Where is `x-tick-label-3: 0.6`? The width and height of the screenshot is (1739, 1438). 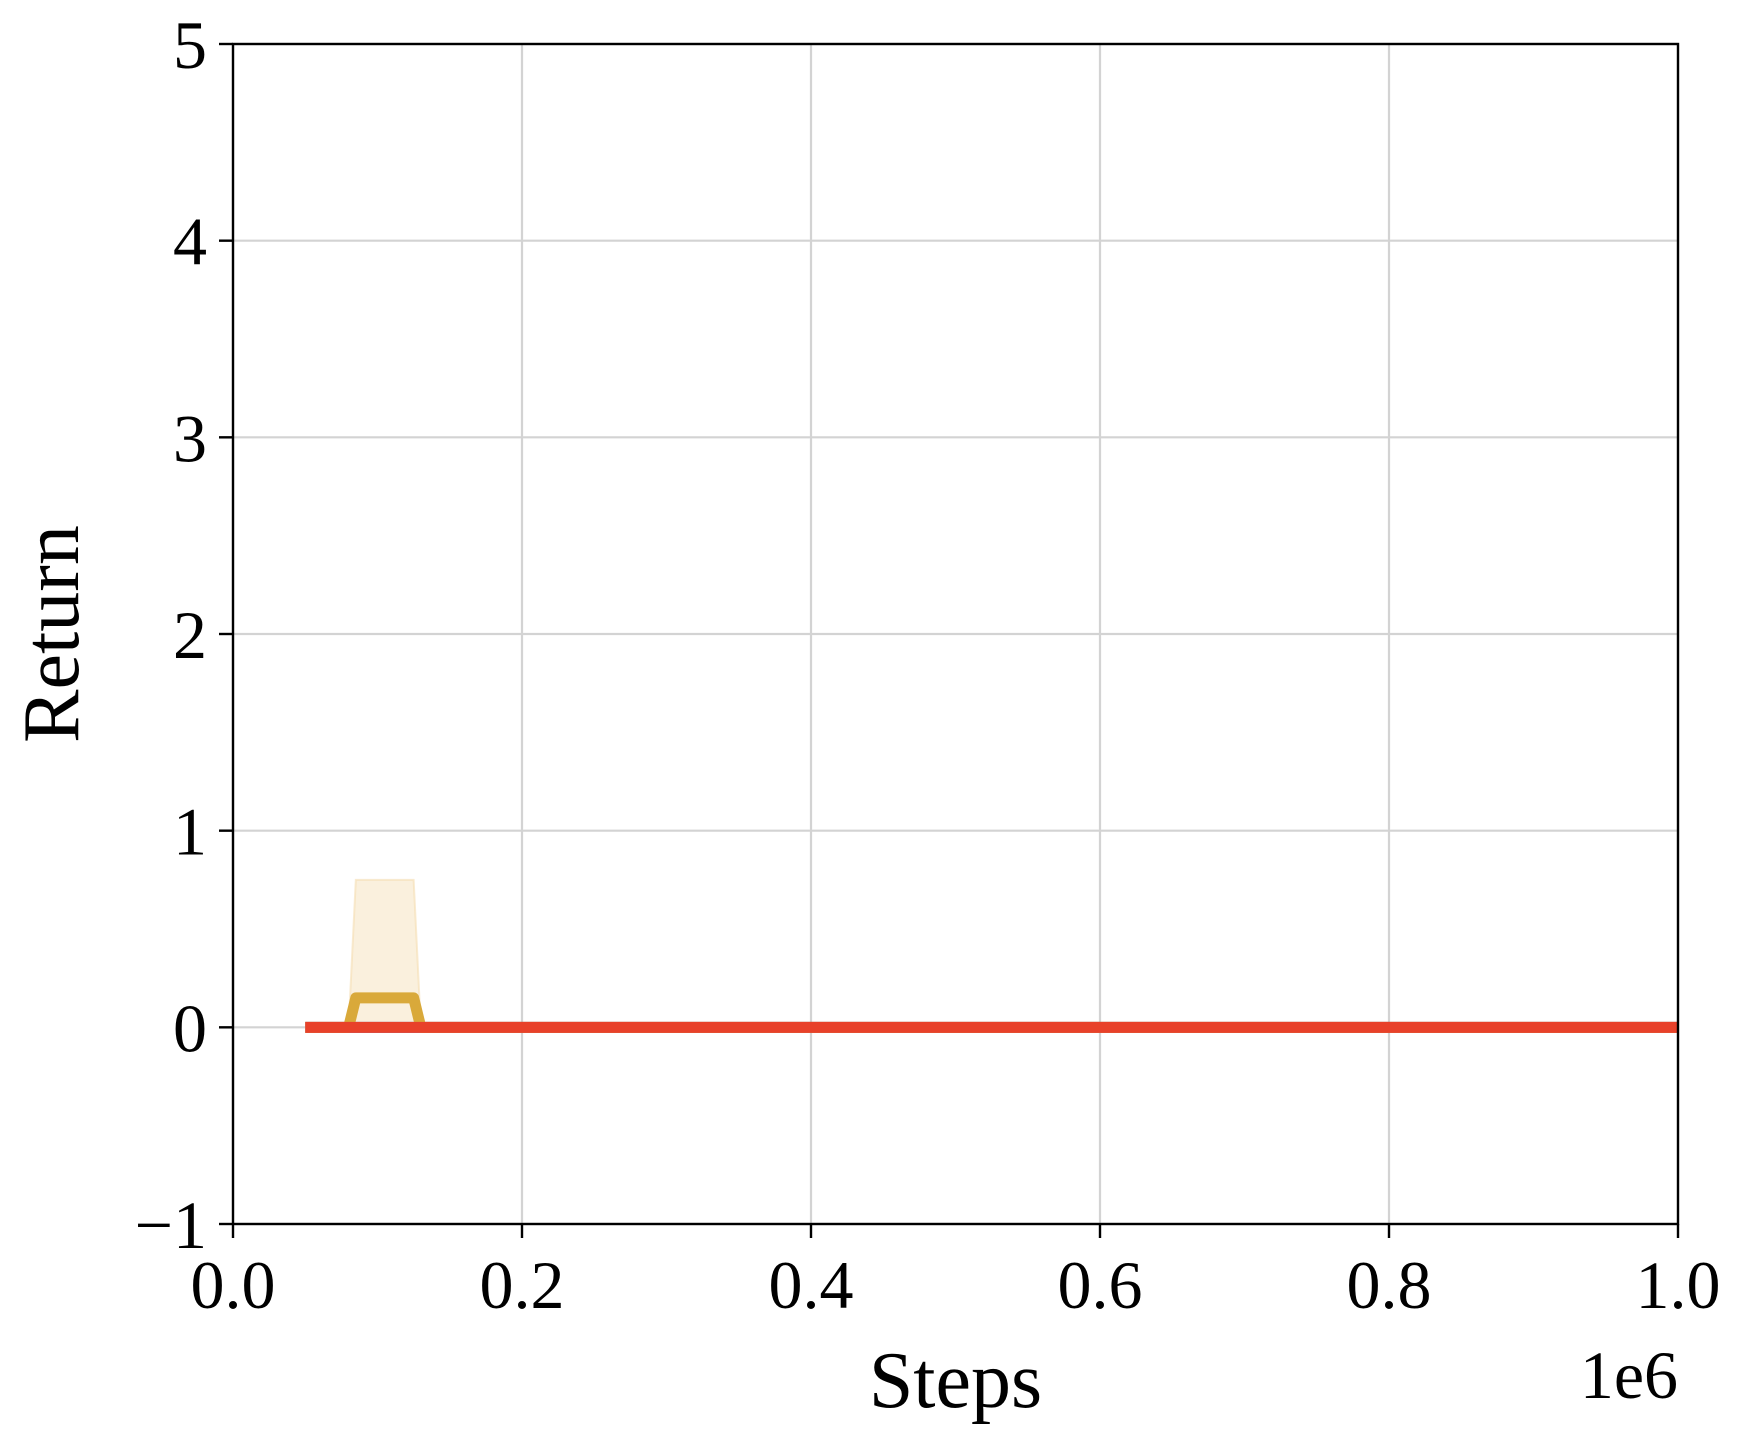 x-tick-label-3: 0.6 is located at coordinates (1100, 1285).